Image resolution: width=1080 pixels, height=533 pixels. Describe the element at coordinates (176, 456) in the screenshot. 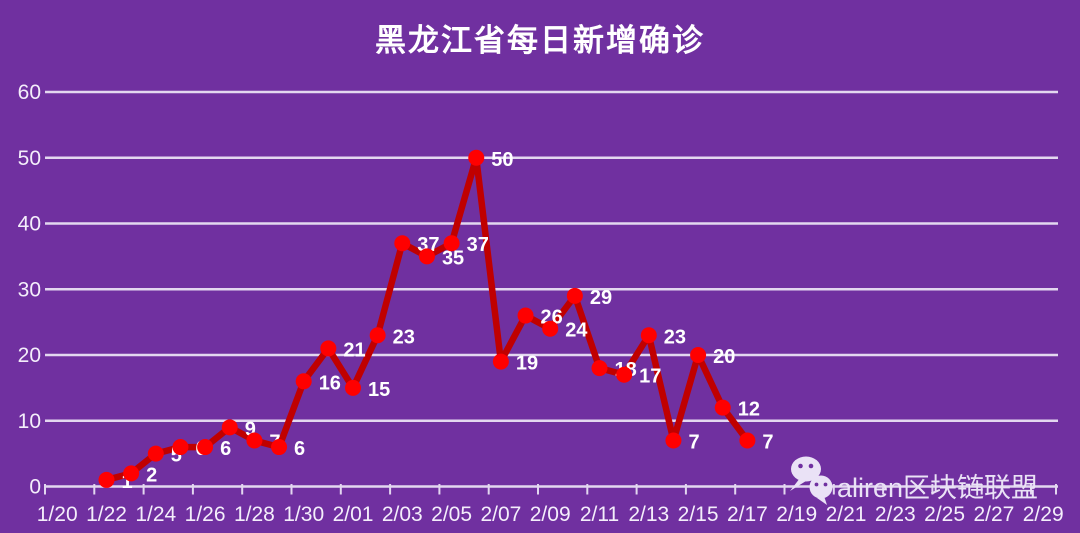

I see `data-point-label: 5` at that location.